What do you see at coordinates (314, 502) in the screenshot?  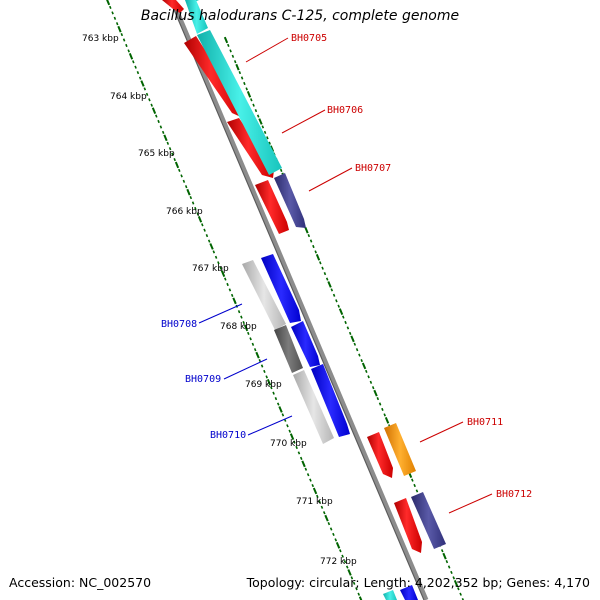 I see `ruler-label: 771 kbp` at bounding box center [314, 502].